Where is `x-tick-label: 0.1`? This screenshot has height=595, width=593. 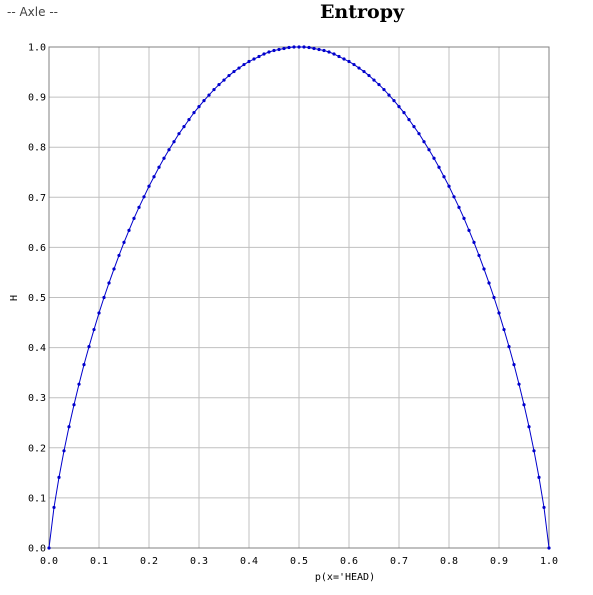
x-tick-label: 0.1 is located at coordinates (99, 561).